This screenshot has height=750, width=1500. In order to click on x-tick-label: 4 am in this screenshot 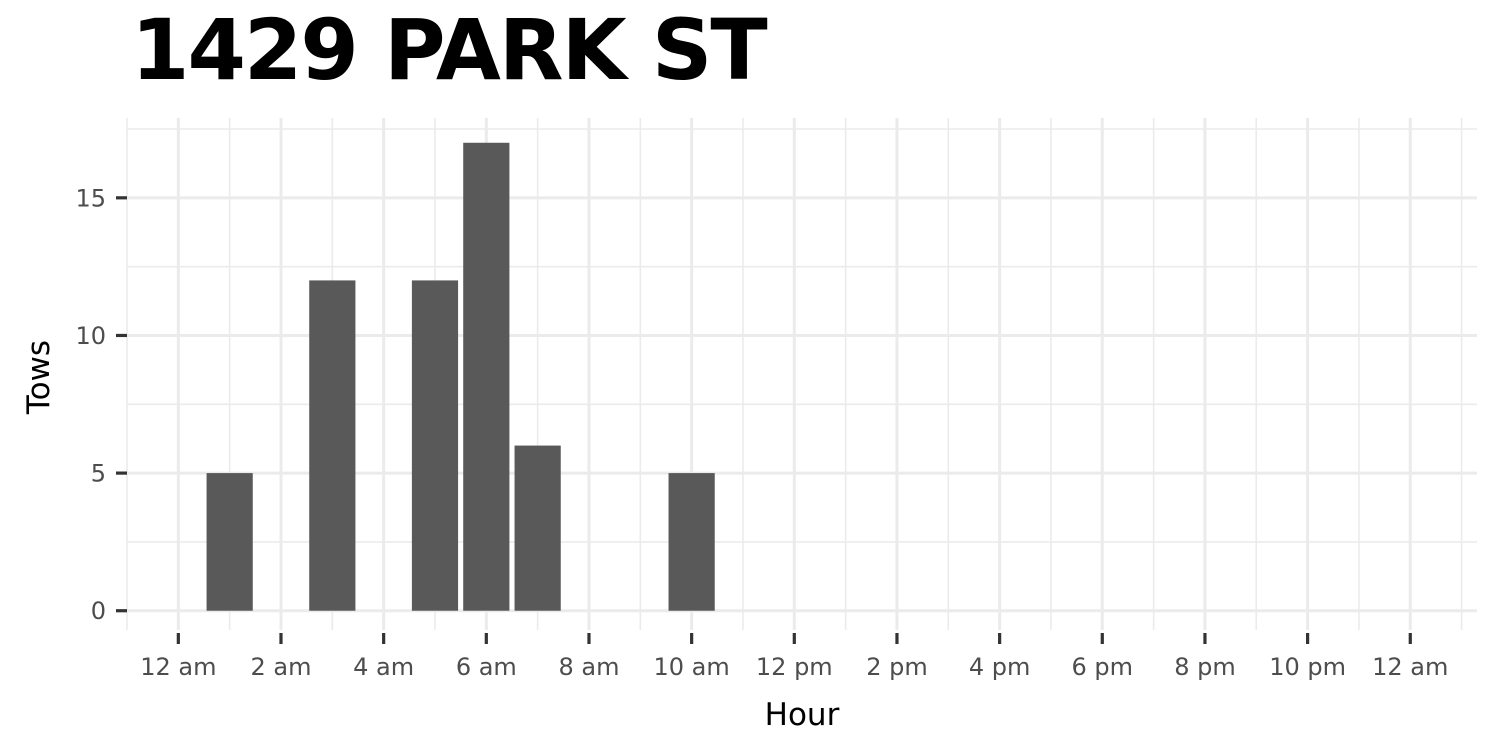, I will do `click(383, 667)`.